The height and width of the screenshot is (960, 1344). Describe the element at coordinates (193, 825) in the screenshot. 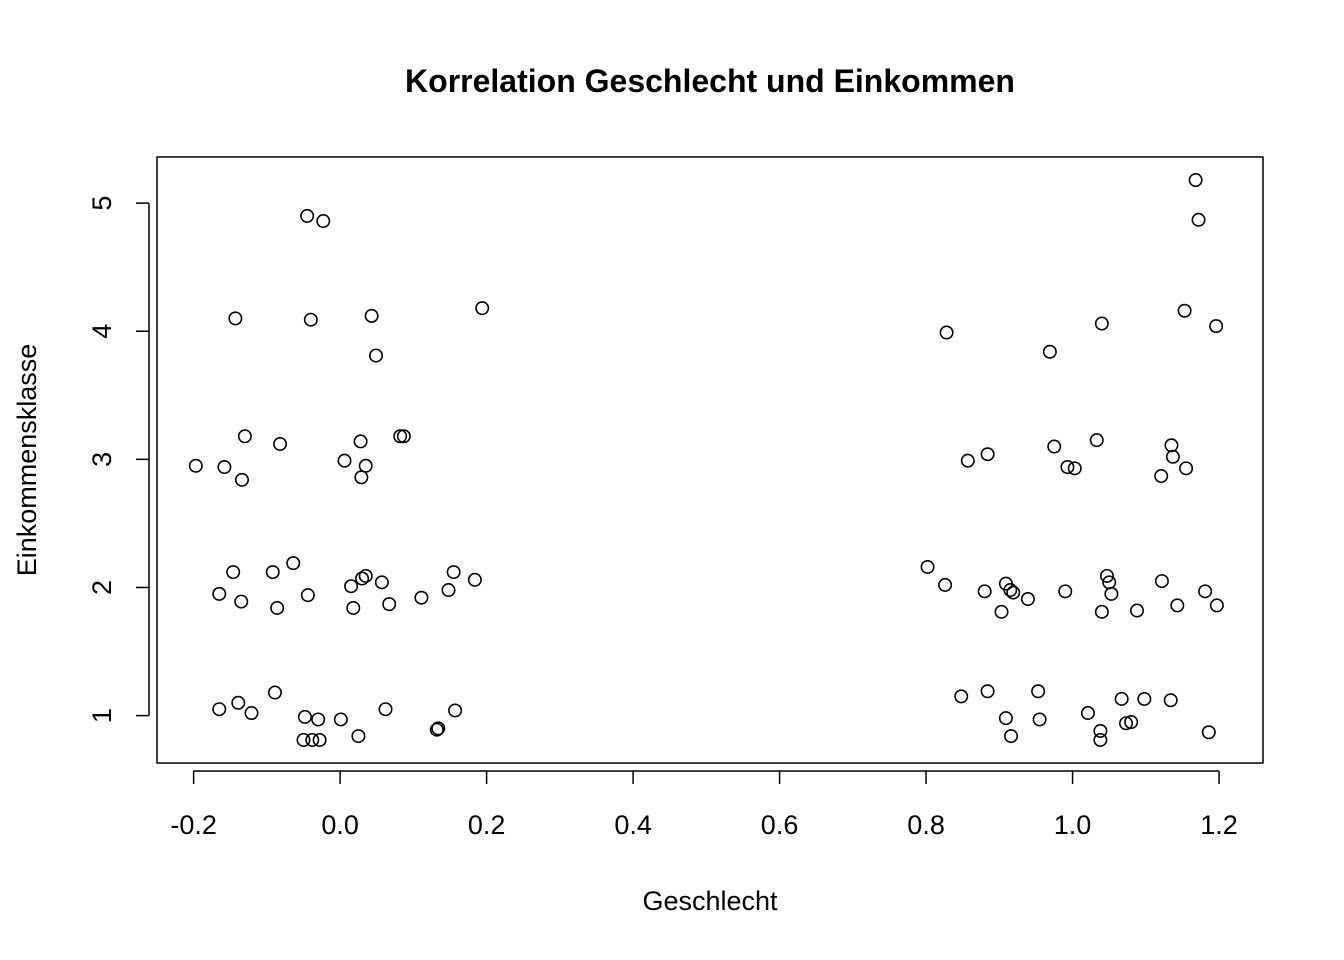

I see `x-tick-label: -0.2` at that location.